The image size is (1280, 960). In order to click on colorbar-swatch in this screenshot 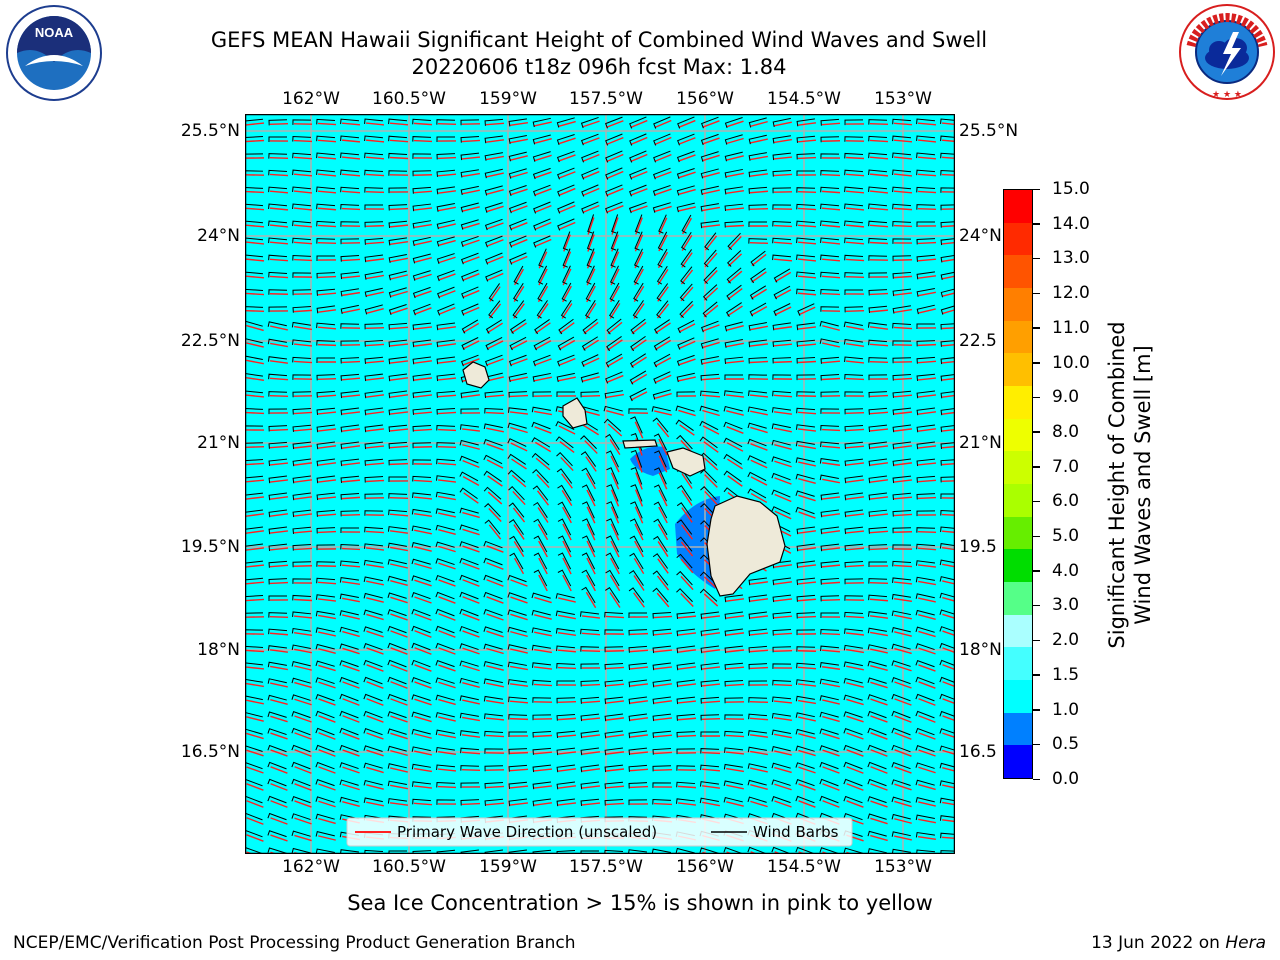, I will do `click(1018, 435)`.